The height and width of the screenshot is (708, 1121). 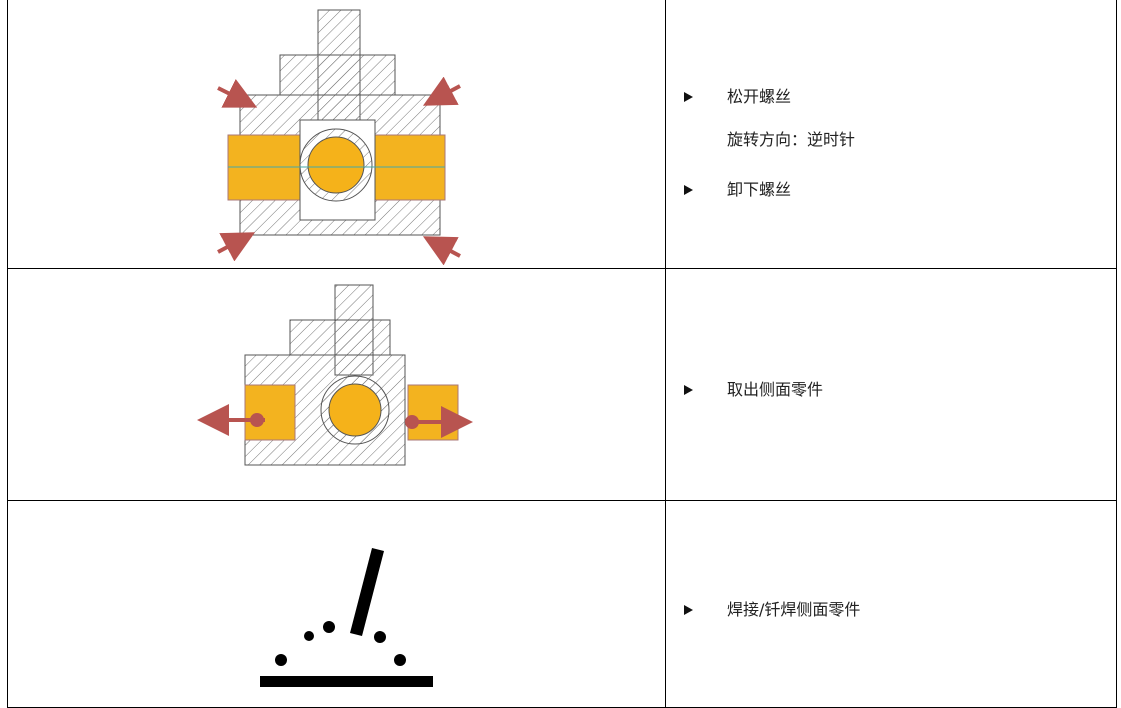 What do you see at coordinates (775, 389) in the screenshot?
I see `step-text: 取出侧面零件` at bounding box center [775, 389].